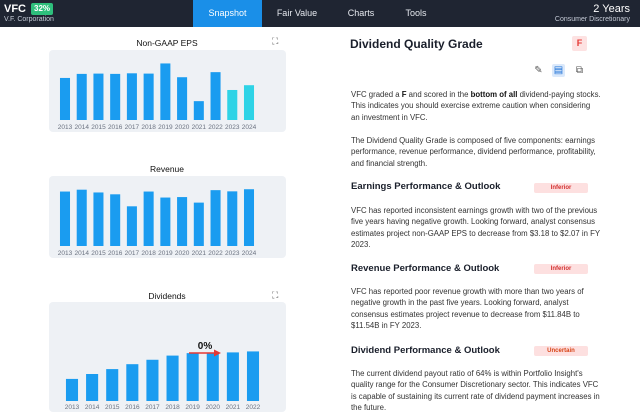  I want to click on period-label: 2 Years, so click(611, 9).